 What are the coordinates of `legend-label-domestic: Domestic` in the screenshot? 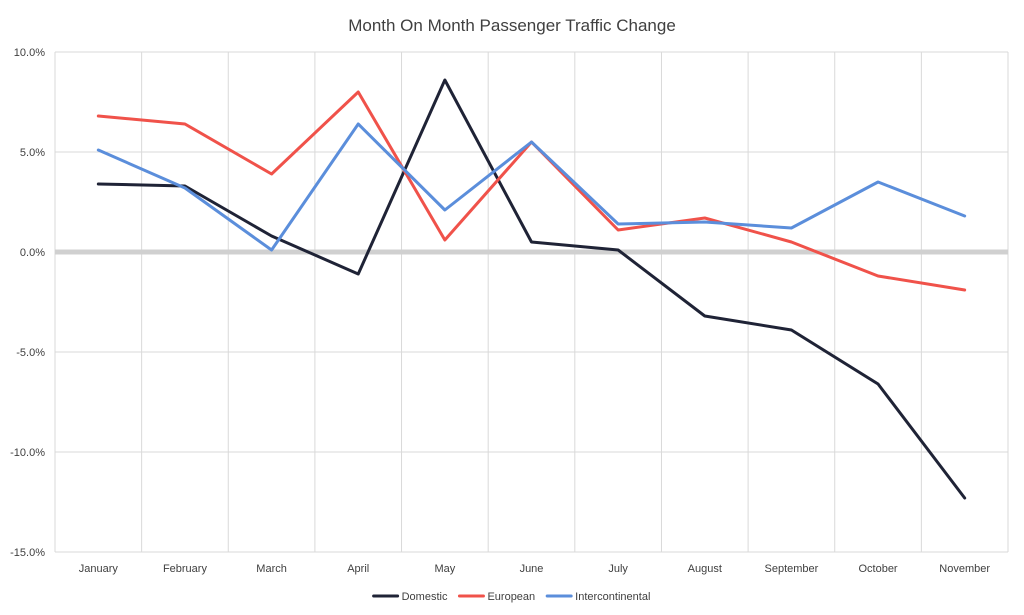 It's located at (425, 597).